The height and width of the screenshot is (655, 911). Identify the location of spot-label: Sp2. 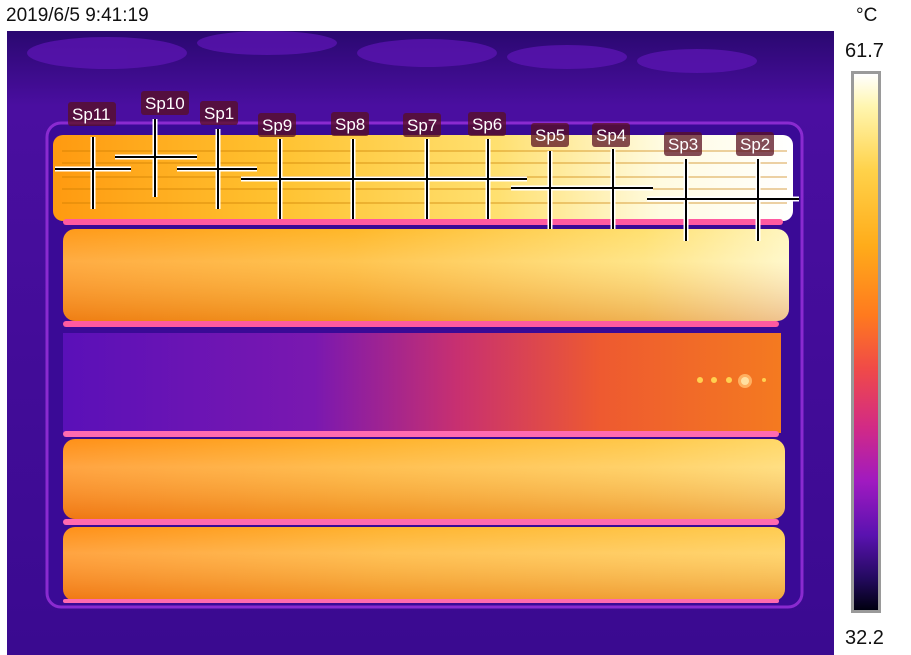
(755, 144).